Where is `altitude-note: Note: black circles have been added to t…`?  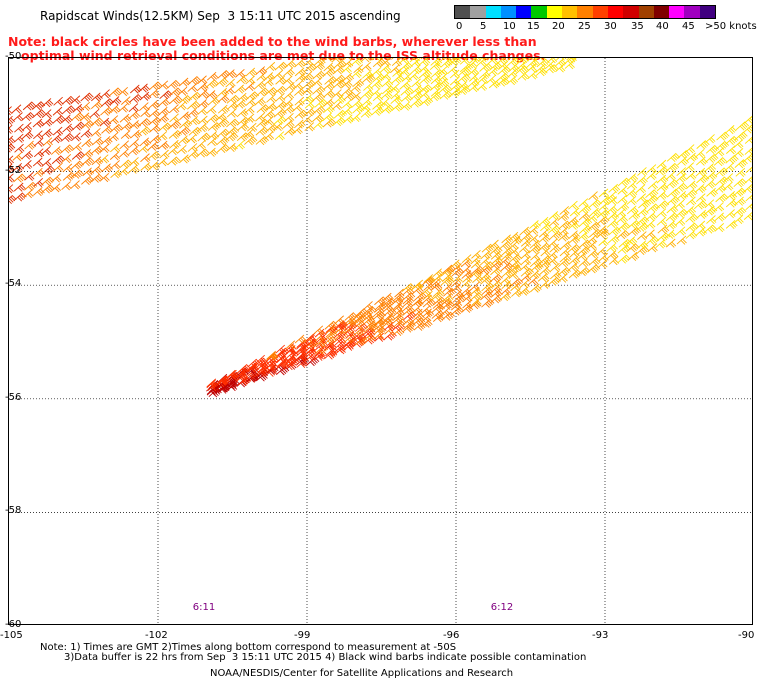
altitude-note: Note: black circles have been added to t… is located at coordinates (276, 49).